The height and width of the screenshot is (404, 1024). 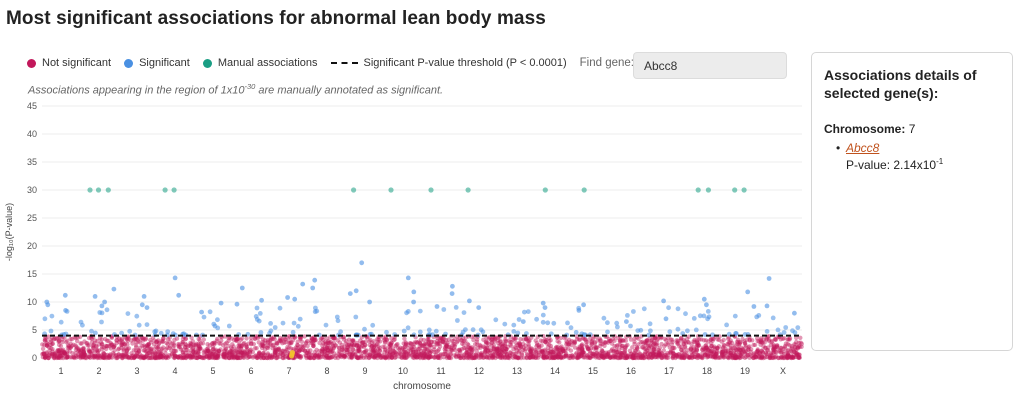 I want to click on gene-link: Abcc8, so click(x=863, y=148).